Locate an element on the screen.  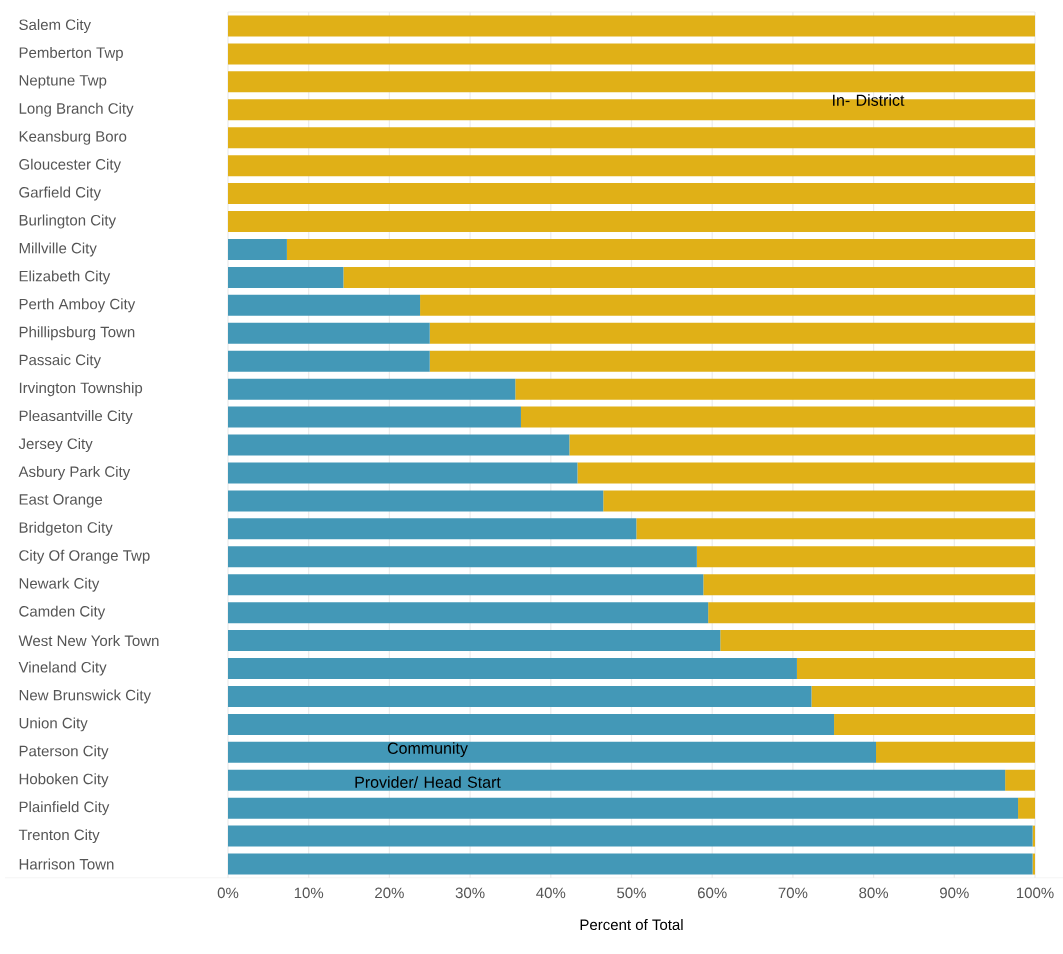
x-tick-label: 70% is located at coordinates (793, 893).